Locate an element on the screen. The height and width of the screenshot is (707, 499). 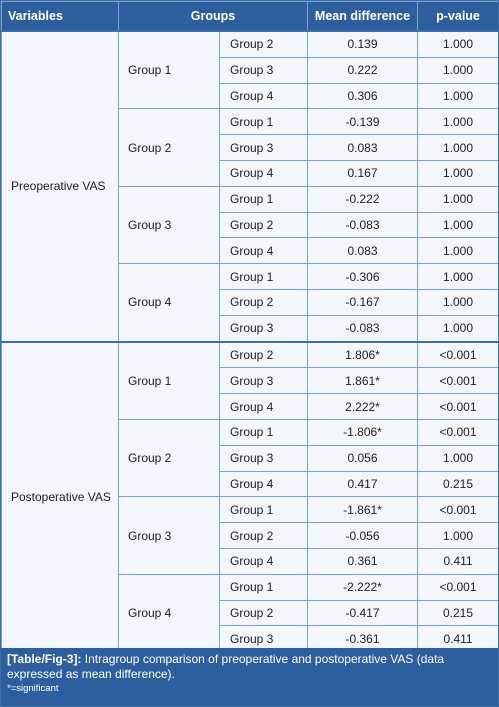
mean-difference-cell: 0.056 is located at coordinates (363, 458).